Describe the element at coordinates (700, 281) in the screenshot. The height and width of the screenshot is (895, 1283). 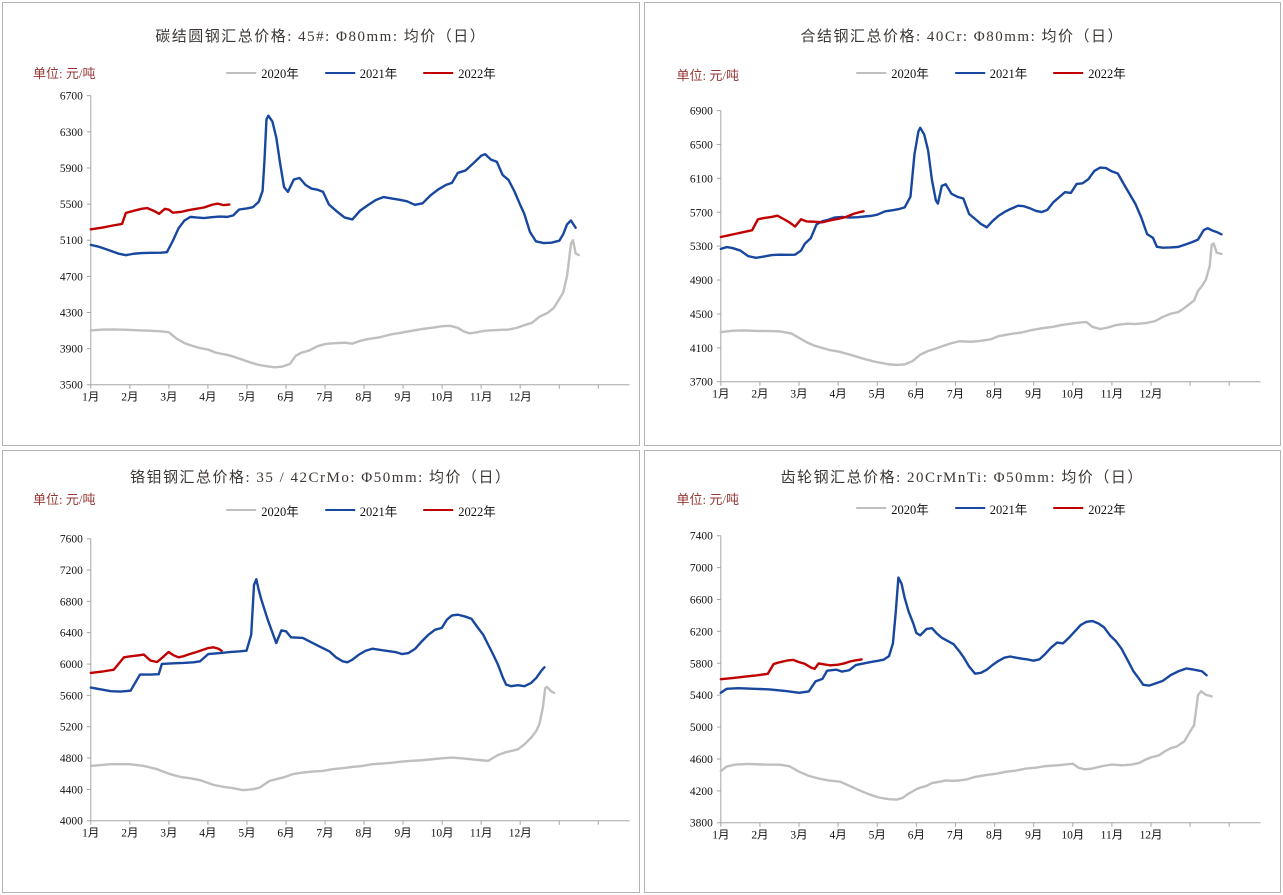
I see `y-axis-tick-label: 4900` at that location.